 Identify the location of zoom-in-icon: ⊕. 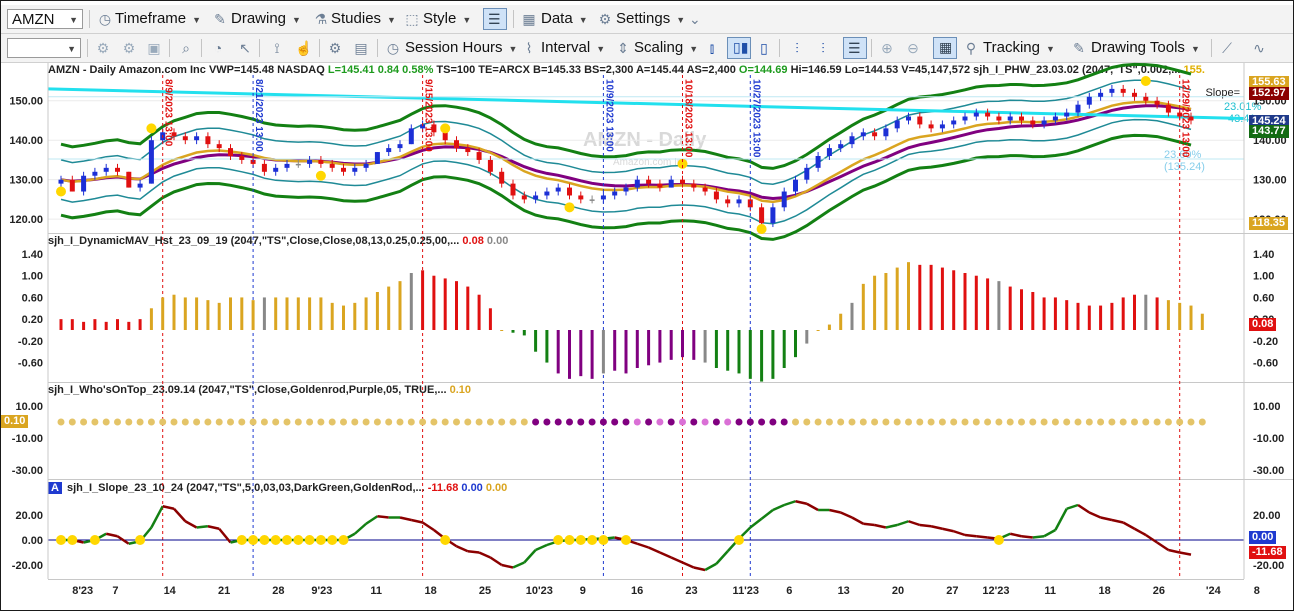
(887, 48).